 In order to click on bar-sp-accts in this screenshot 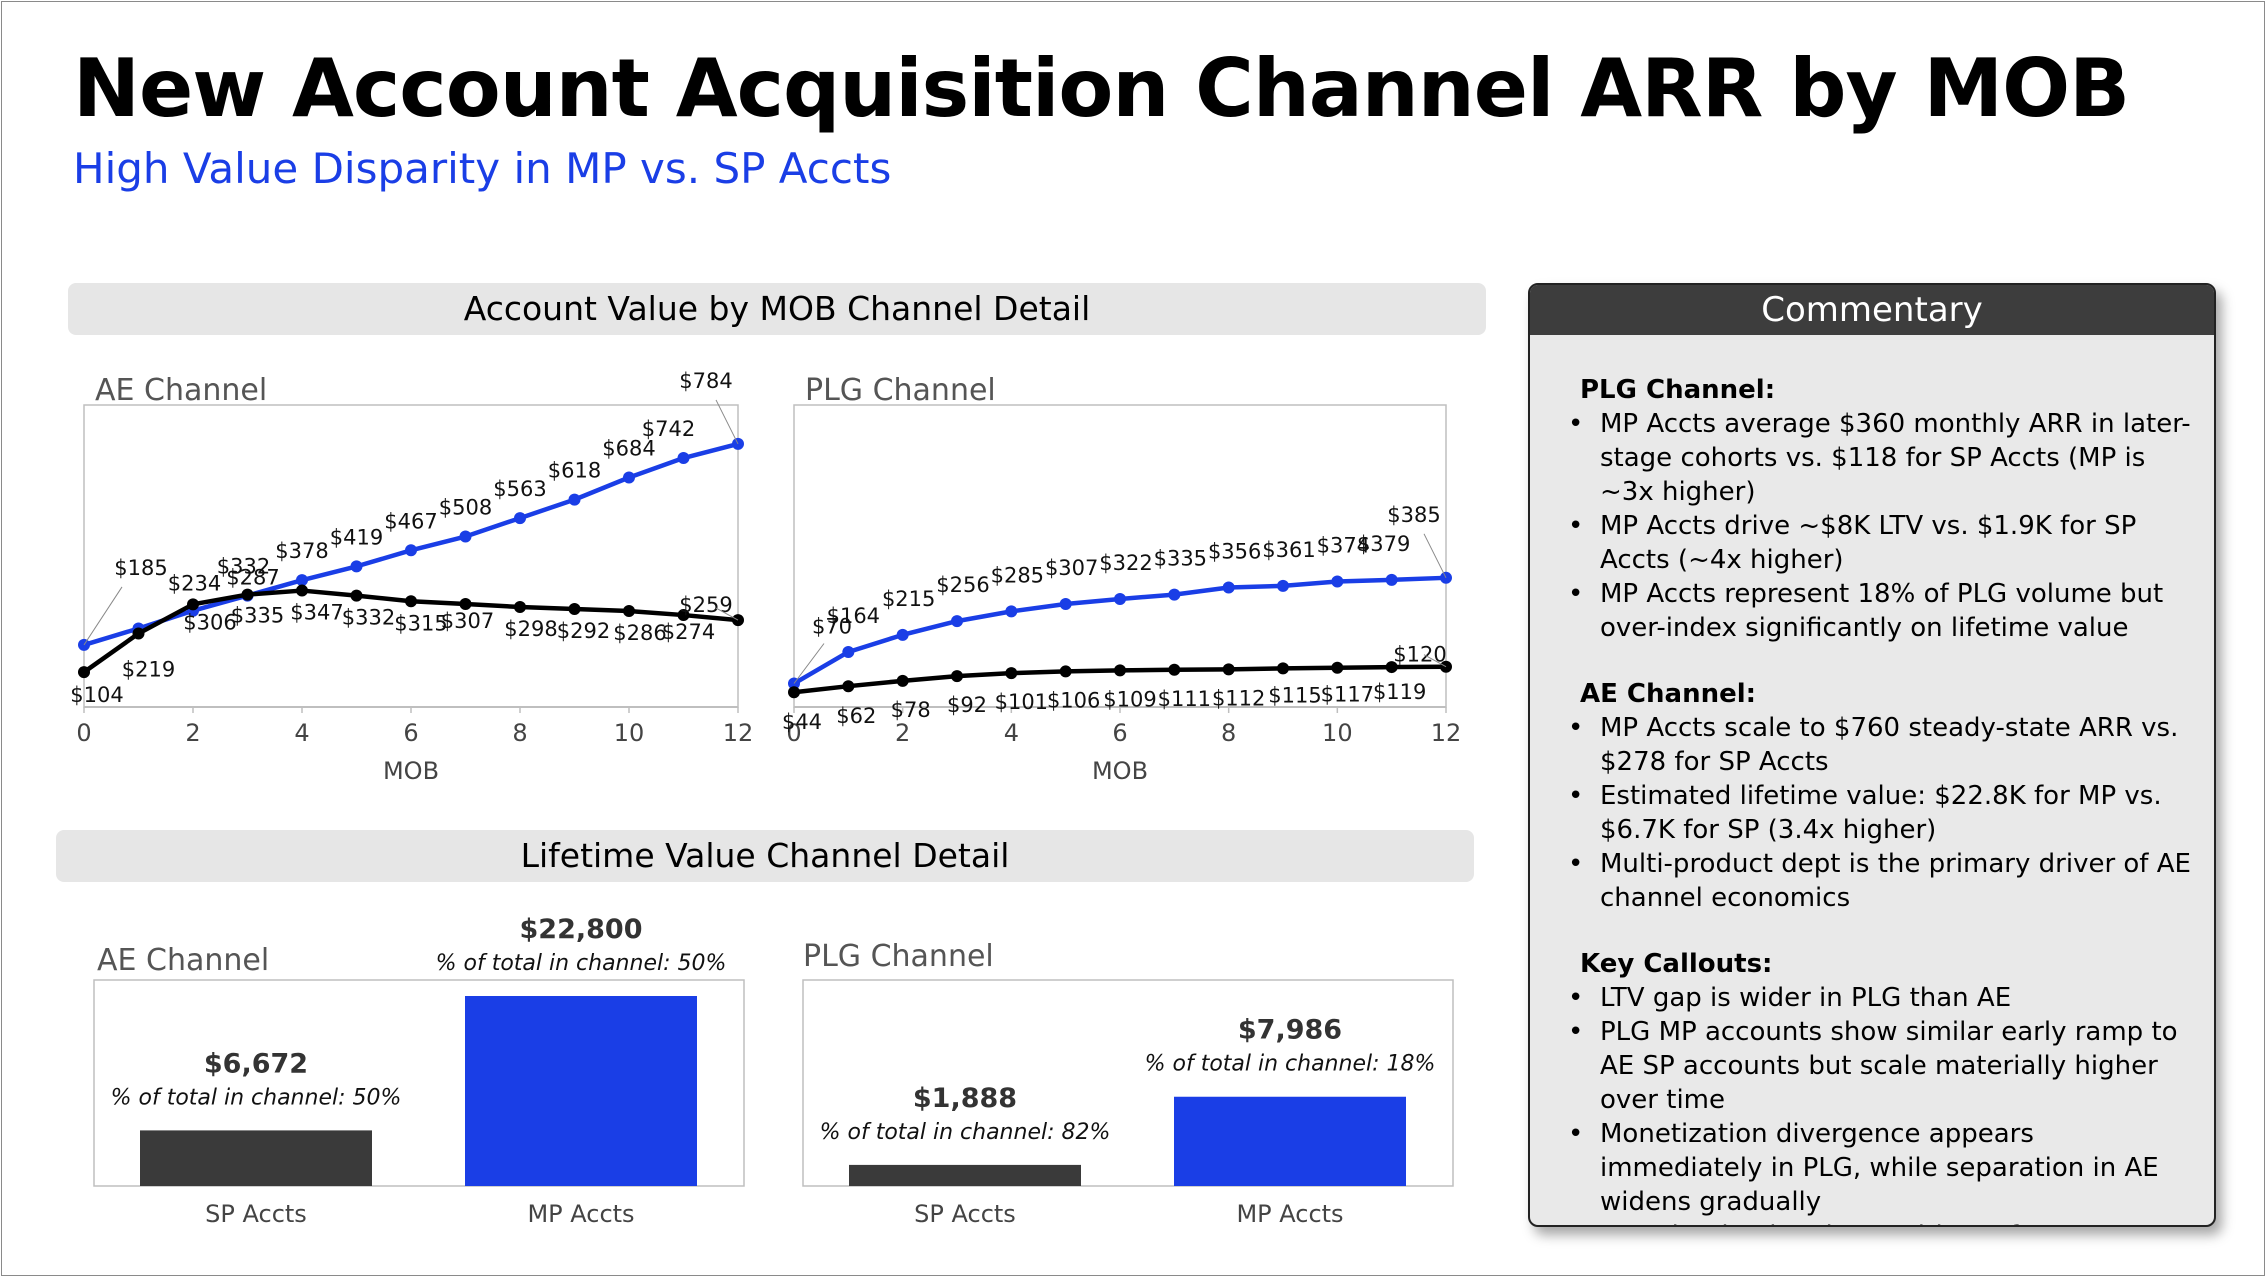, I will do `click(965, 1175)`.